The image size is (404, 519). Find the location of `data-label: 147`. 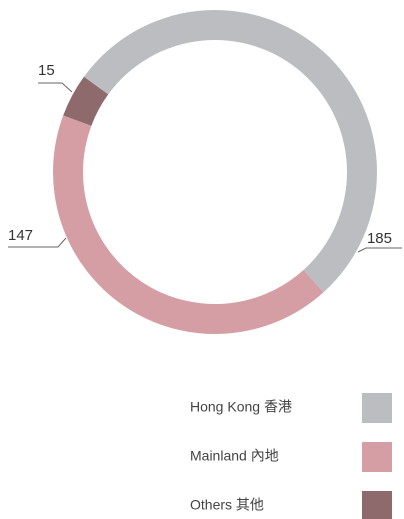

data-label: 147 is located at coordinates (20, 235).